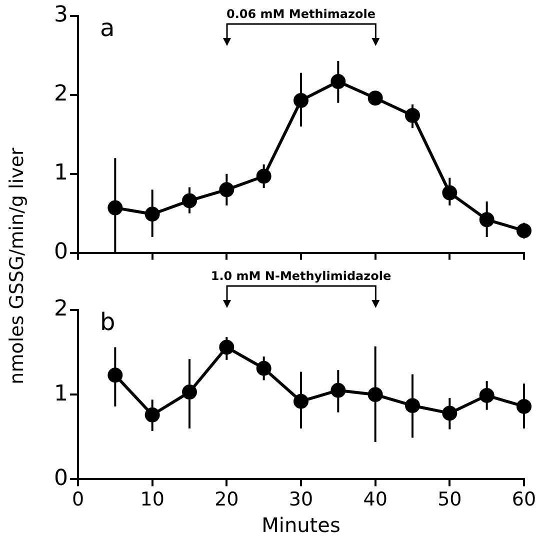  Describe the element at coordinates (524, 499) in the screenshot. I see `x-tick-label: 60` at that location.